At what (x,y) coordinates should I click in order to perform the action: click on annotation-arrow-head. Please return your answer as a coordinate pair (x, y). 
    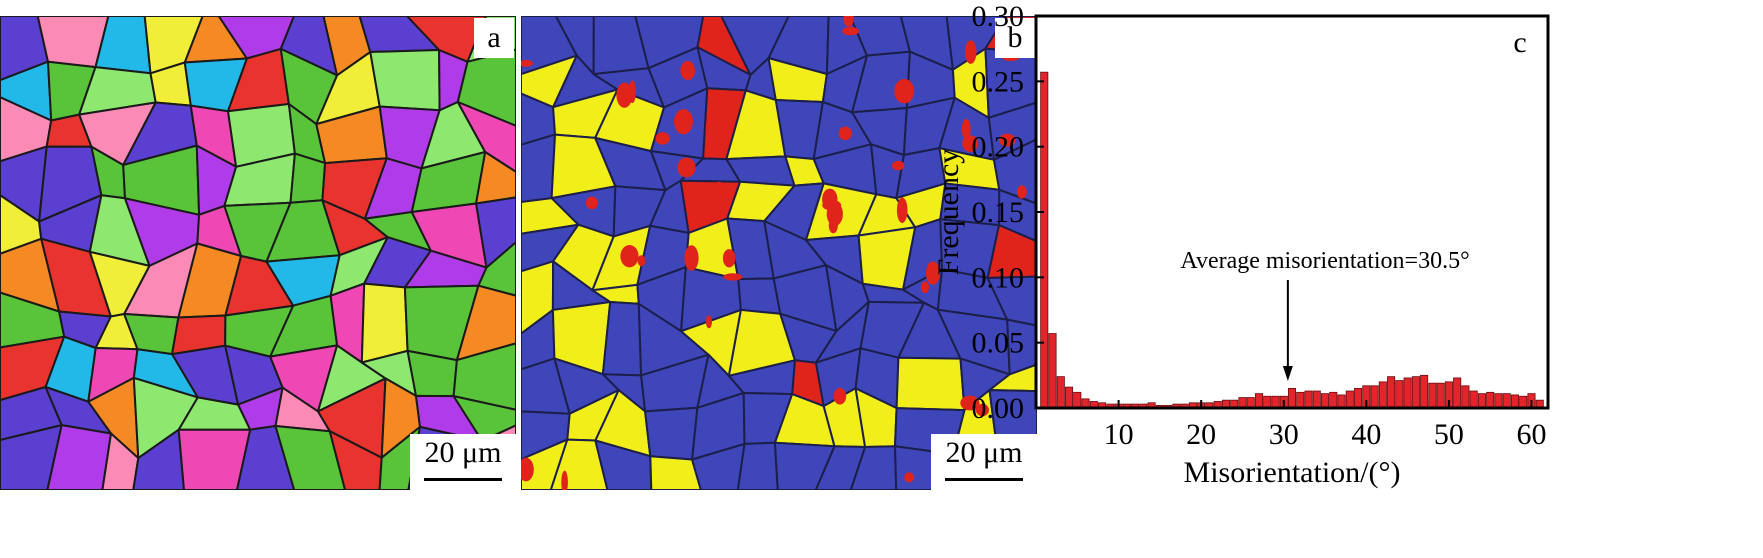
    Looking at the image, I should click on (1287, 373).